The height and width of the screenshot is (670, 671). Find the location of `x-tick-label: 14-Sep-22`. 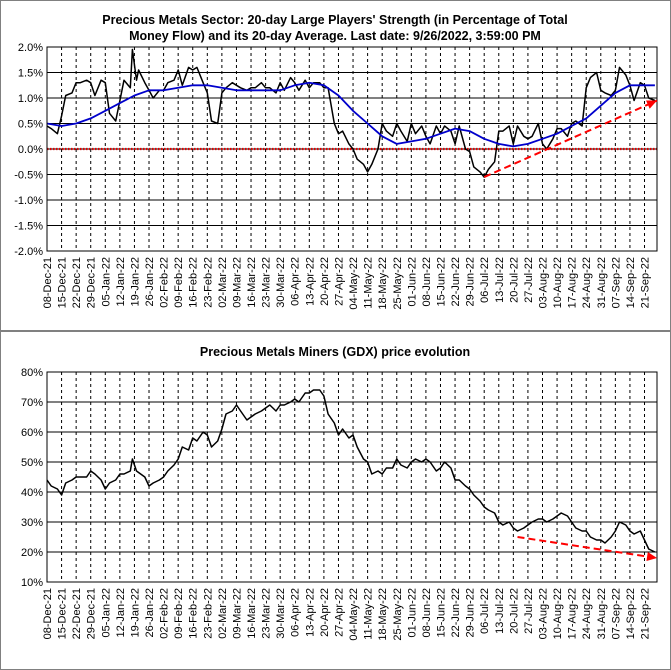

x-tick-label: 14-Sep-22 is located at coordinates (631, 282).